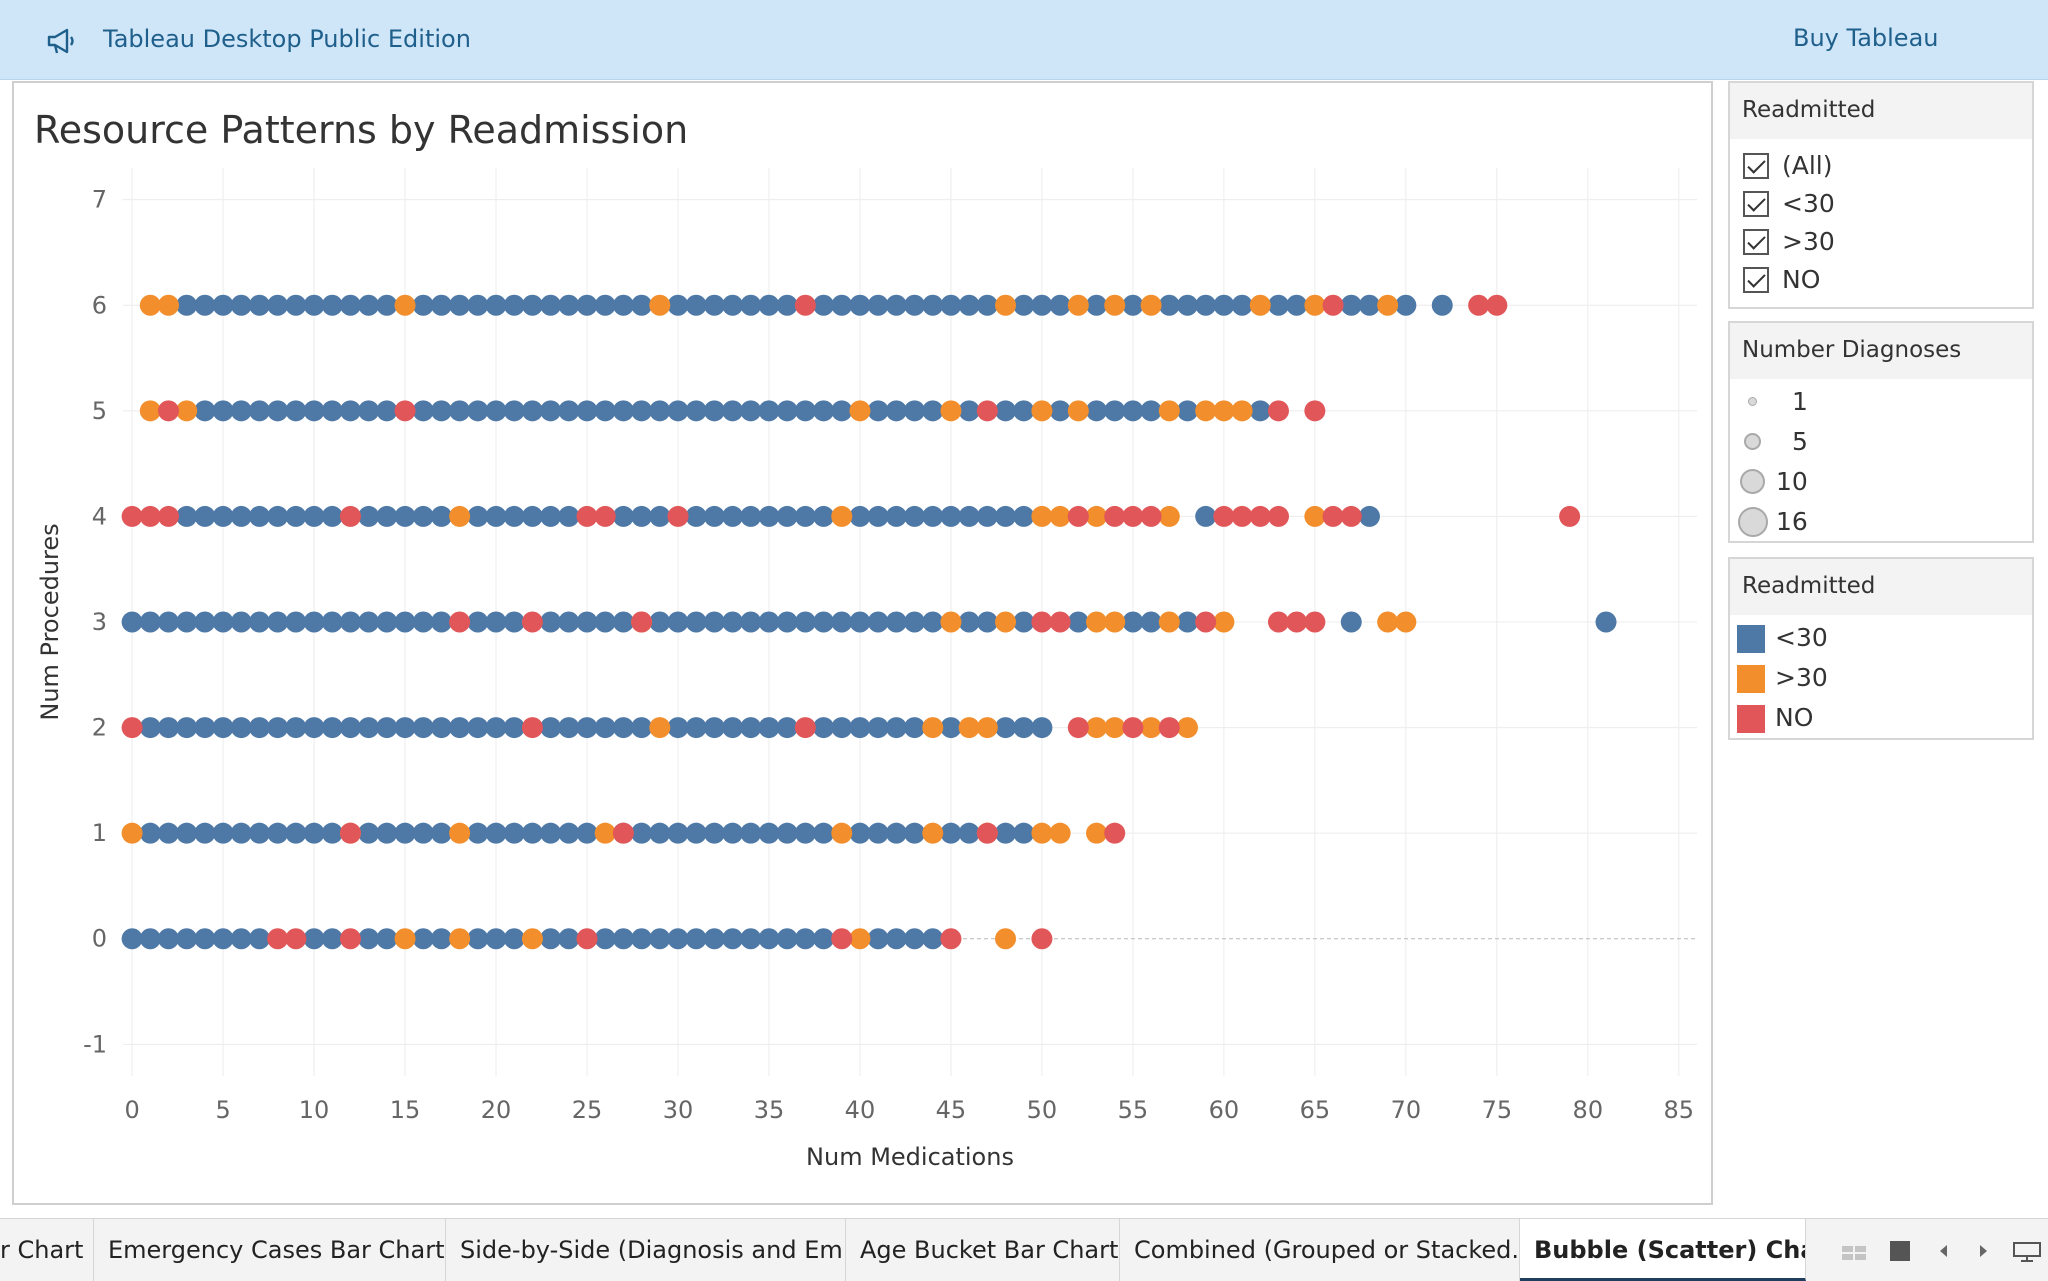 Image resolution: width=2048 pixels, height=1281 pixels. I want to click on color-legend-item-lt30: <30, so click(1880, 640).